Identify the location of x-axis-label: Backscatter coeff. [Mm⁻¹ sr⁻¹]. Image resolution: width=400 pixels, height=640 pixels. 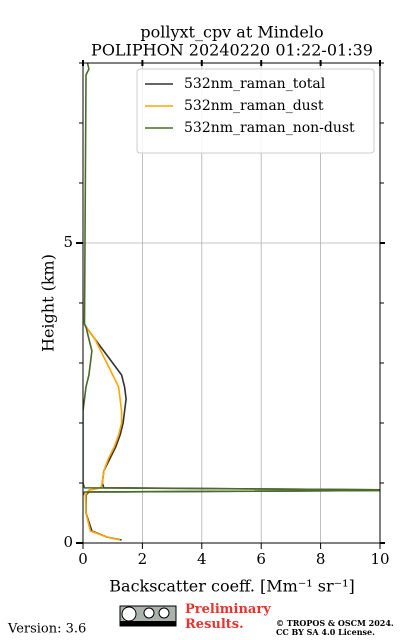
(231, 586).